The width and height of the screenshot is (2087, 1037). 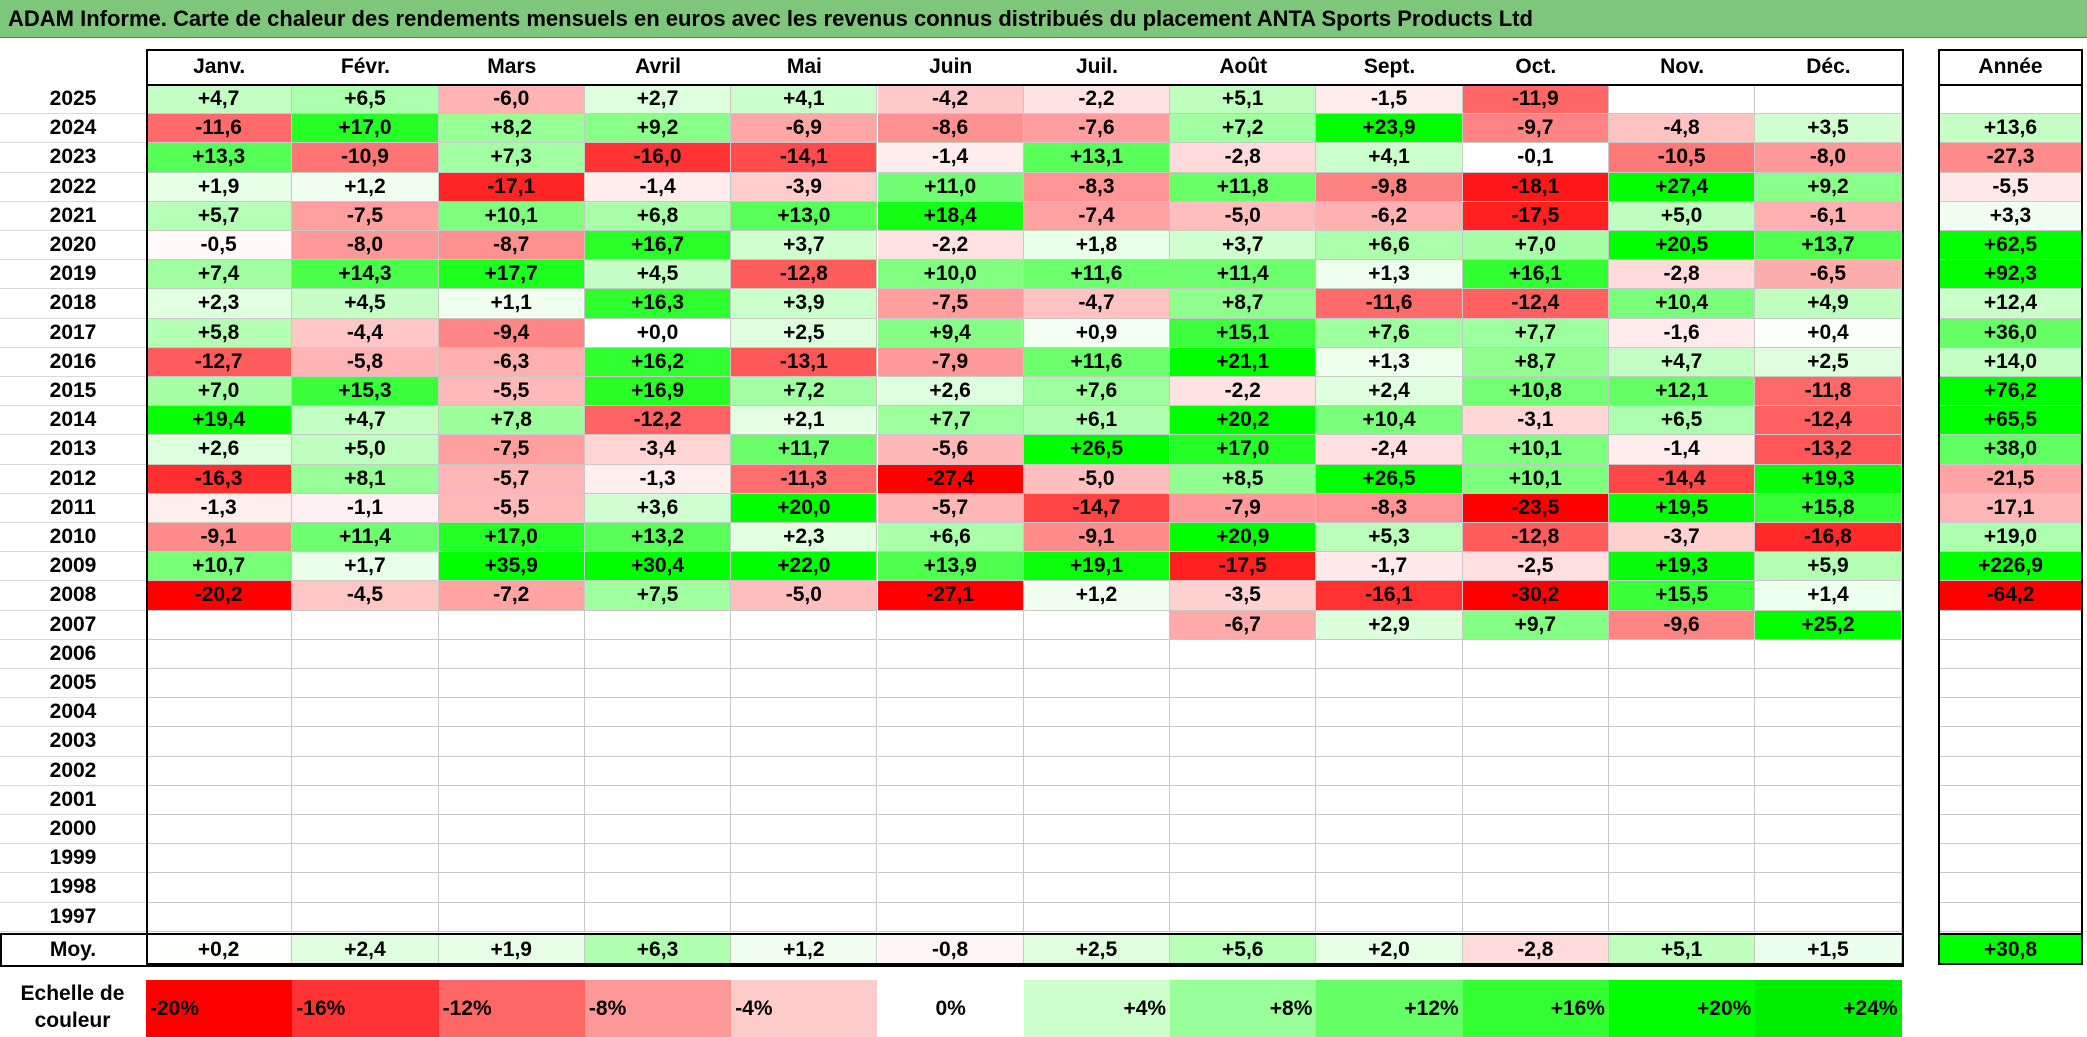 I want to click on heatmap-cell: +5,0, so click(x=365, y=450).